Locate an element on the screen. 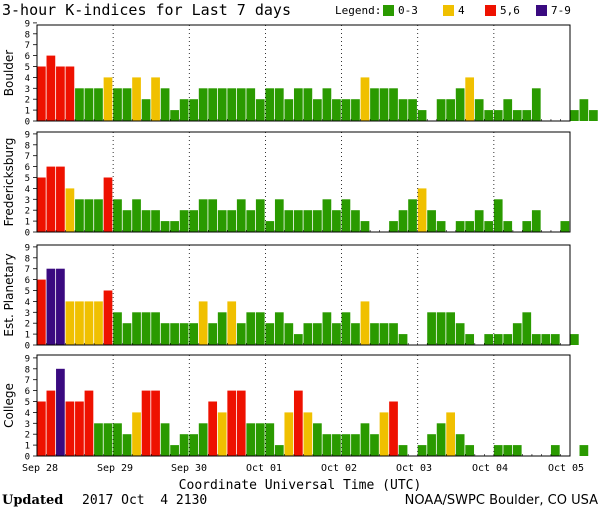  credit-text: NOAA/SWPC Boulder, CO USA is located at coordinates (501, 500).